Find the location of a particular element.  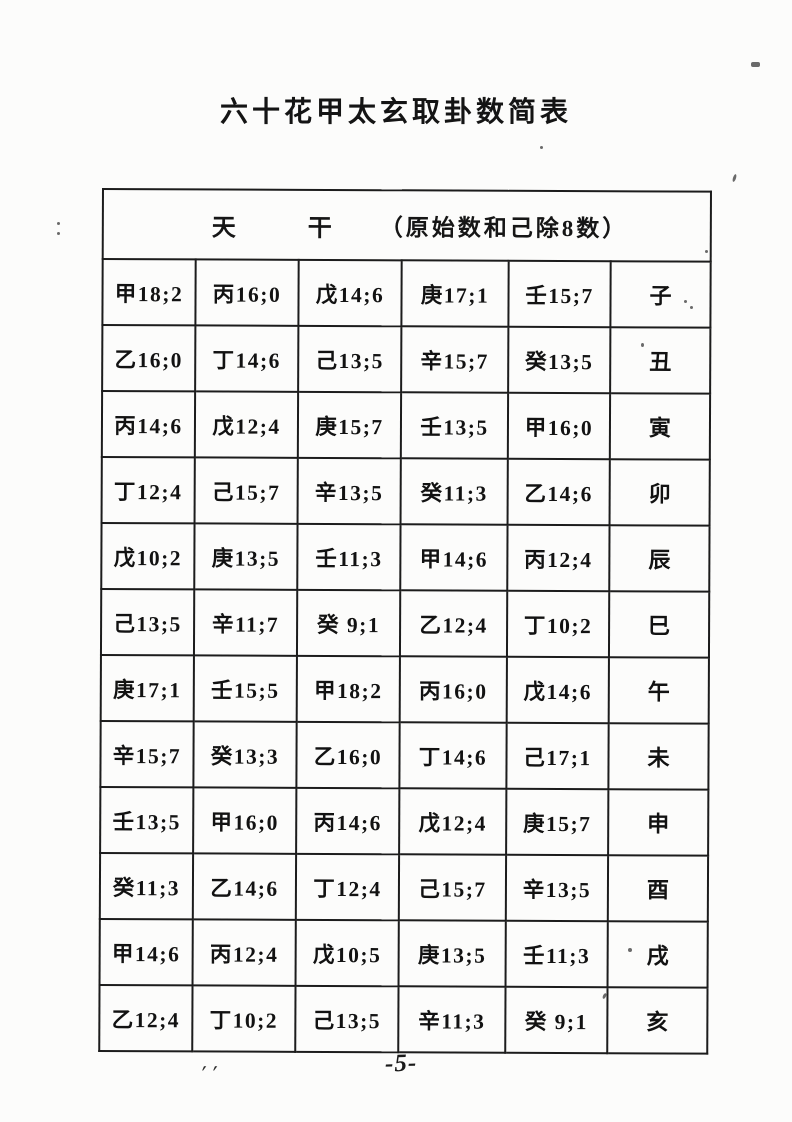

table-header-row: 天 干 （原始数和己除8数） is located at coordinates (406, 225).